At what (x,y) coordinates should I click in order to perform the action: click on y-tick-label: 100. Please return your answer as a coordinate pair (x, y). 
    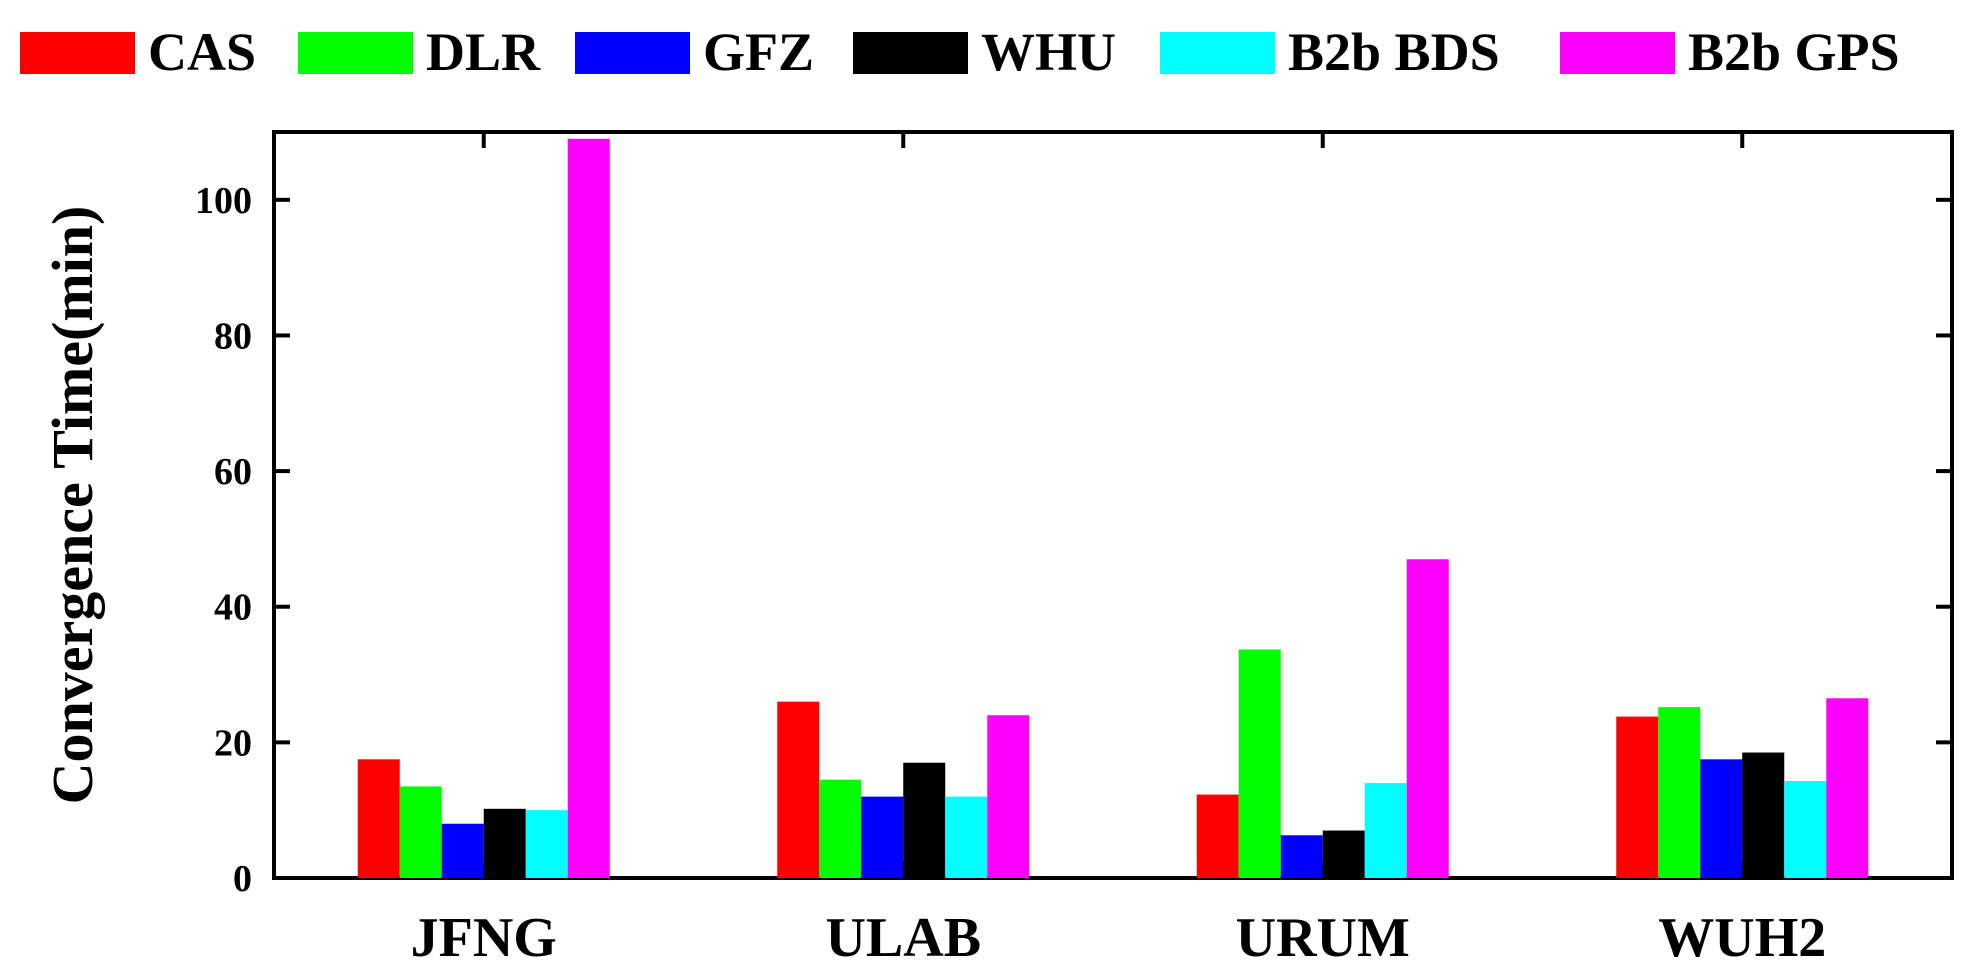
    Looking at the image, I should click on (223, 201).